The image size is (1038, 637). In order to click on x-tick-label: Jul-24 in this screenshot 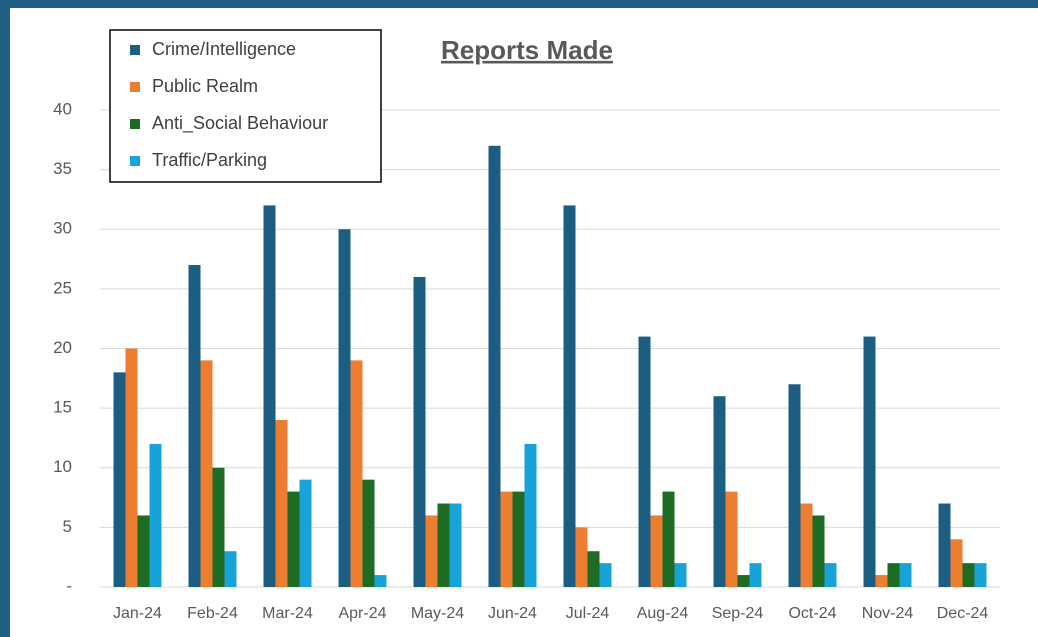, I will do `click(588, 613)`.